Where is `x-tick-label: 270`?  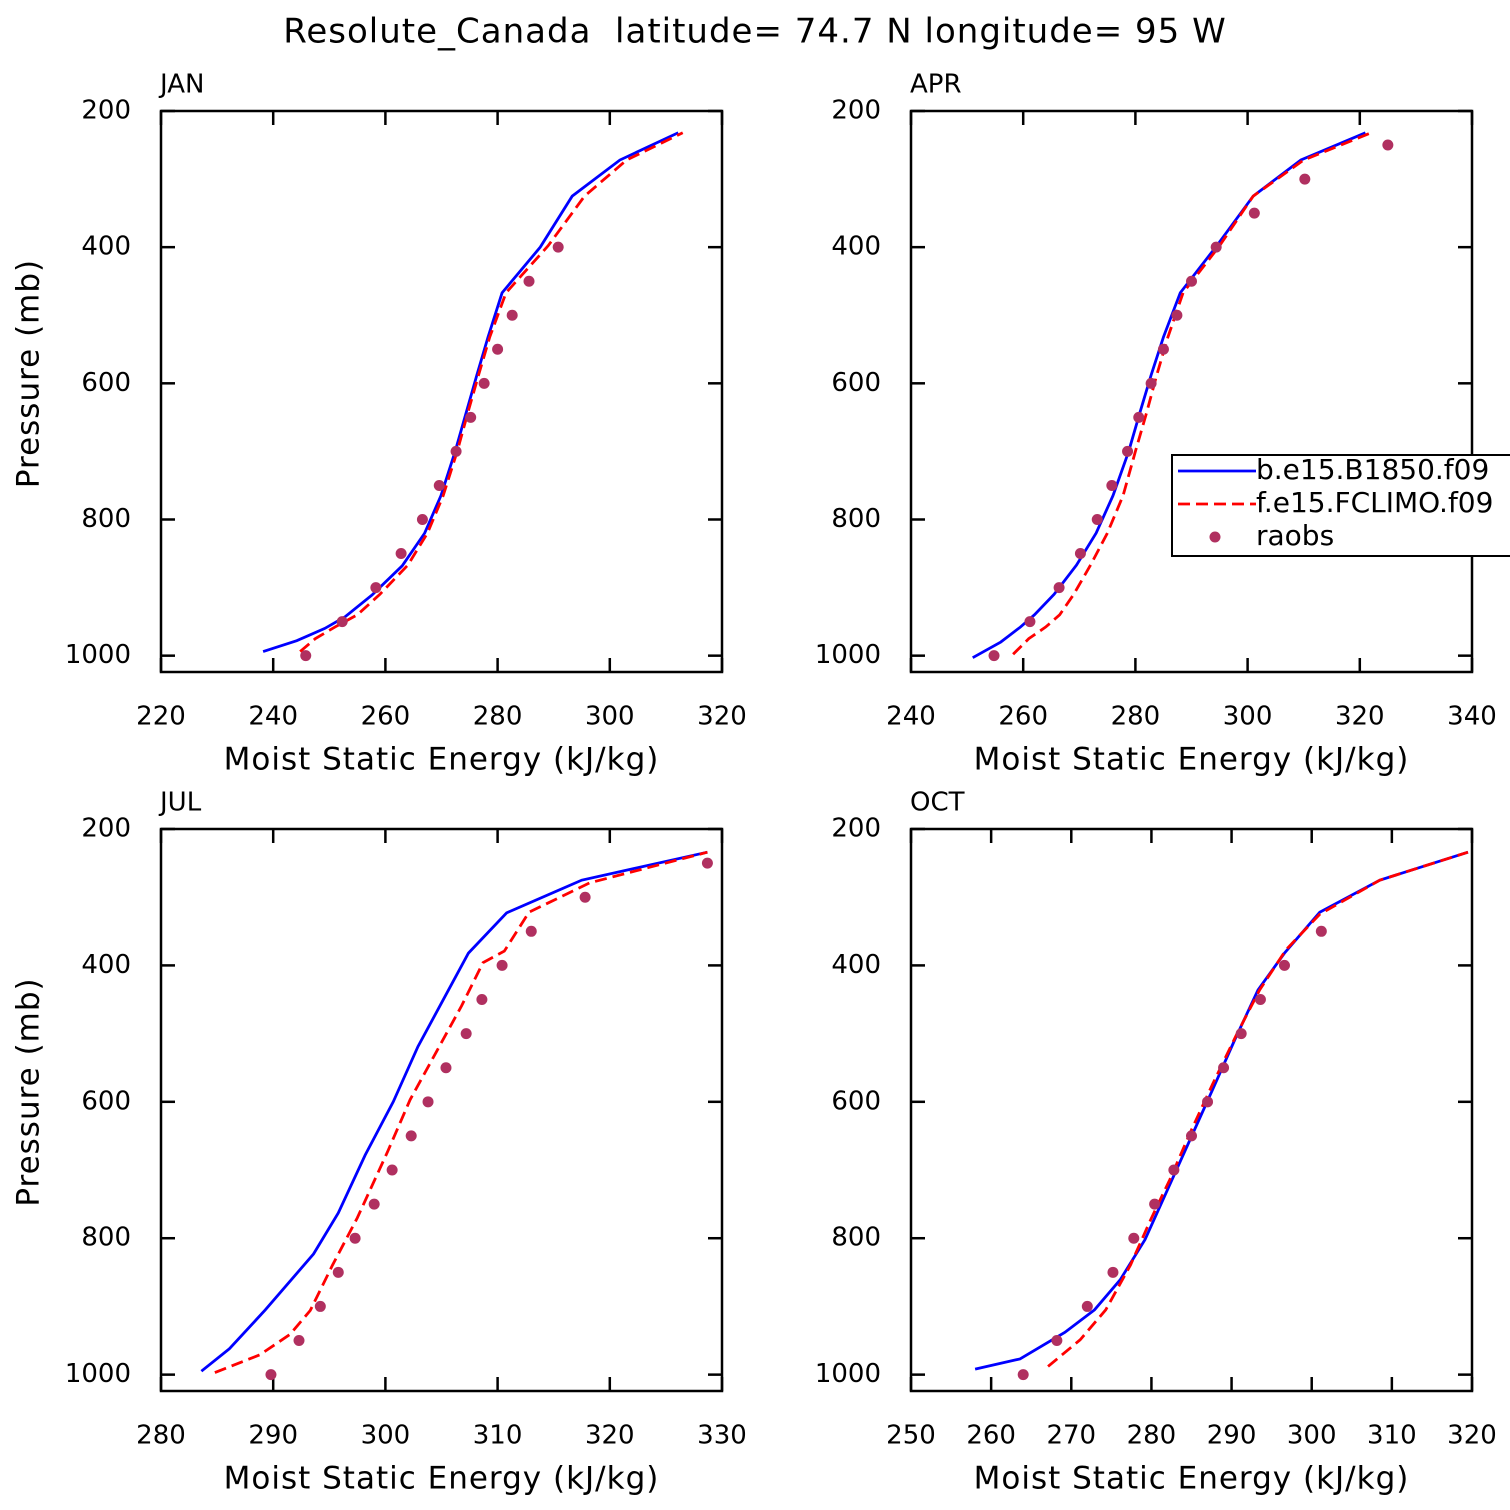
x-tick-label: 270 is located at coordinates (1071, 1436).